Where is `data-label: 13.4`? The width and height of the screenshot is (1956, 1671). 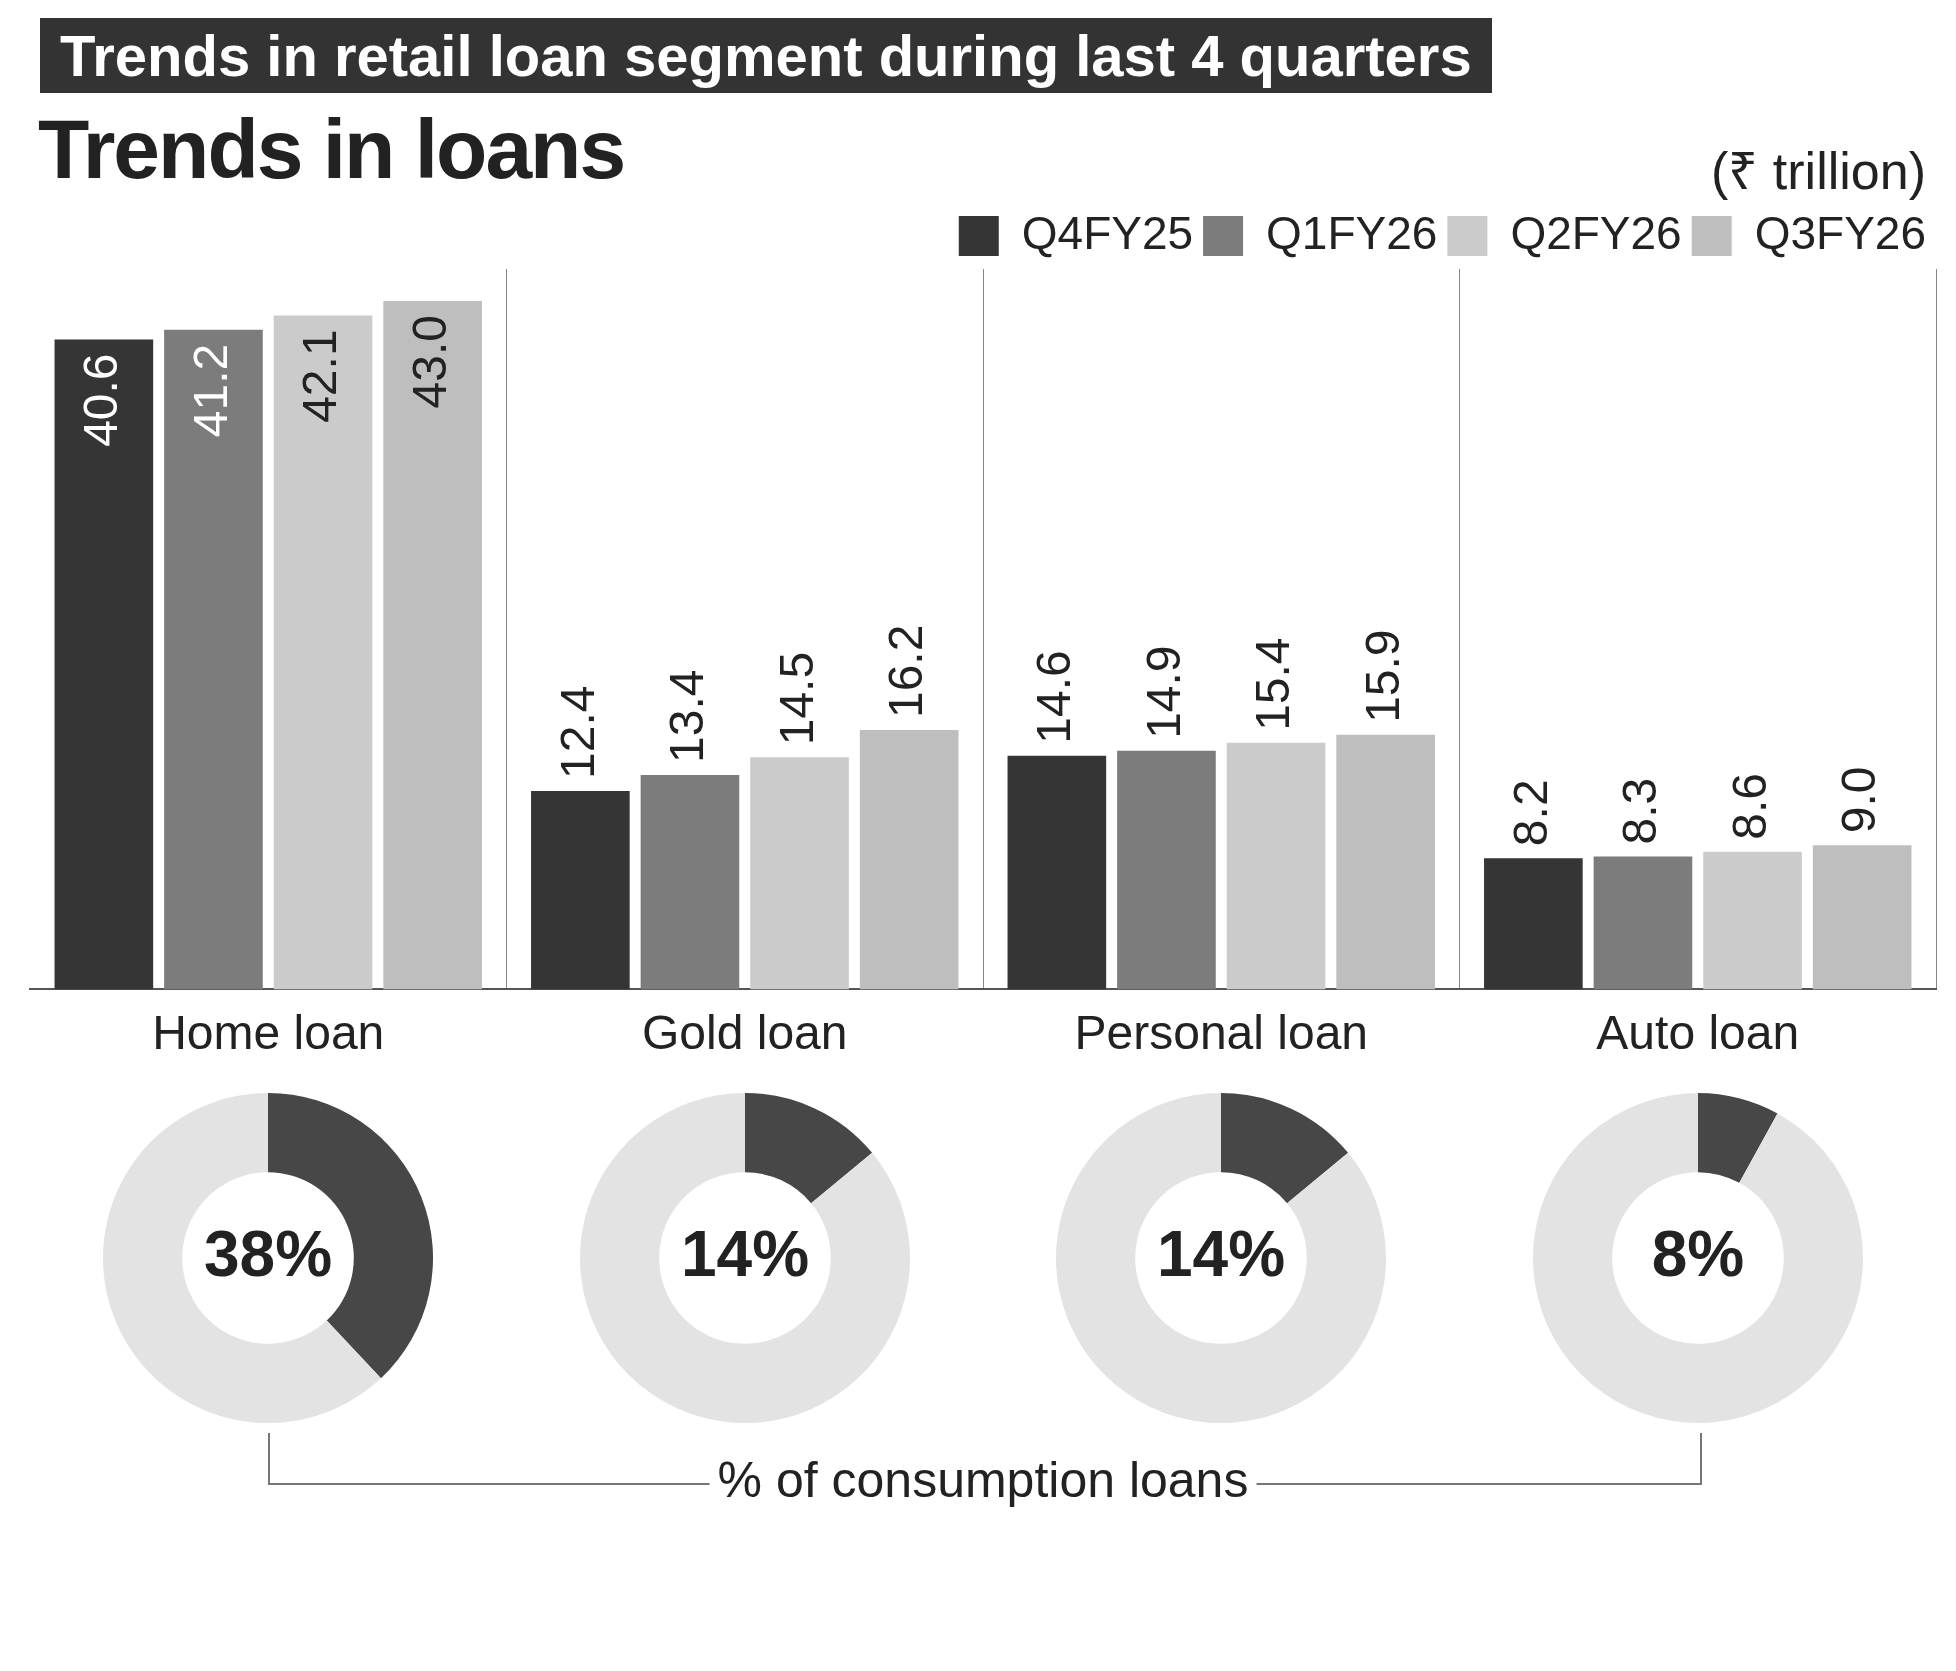
data-label: 13.4 is located at coordinates (687, 716).